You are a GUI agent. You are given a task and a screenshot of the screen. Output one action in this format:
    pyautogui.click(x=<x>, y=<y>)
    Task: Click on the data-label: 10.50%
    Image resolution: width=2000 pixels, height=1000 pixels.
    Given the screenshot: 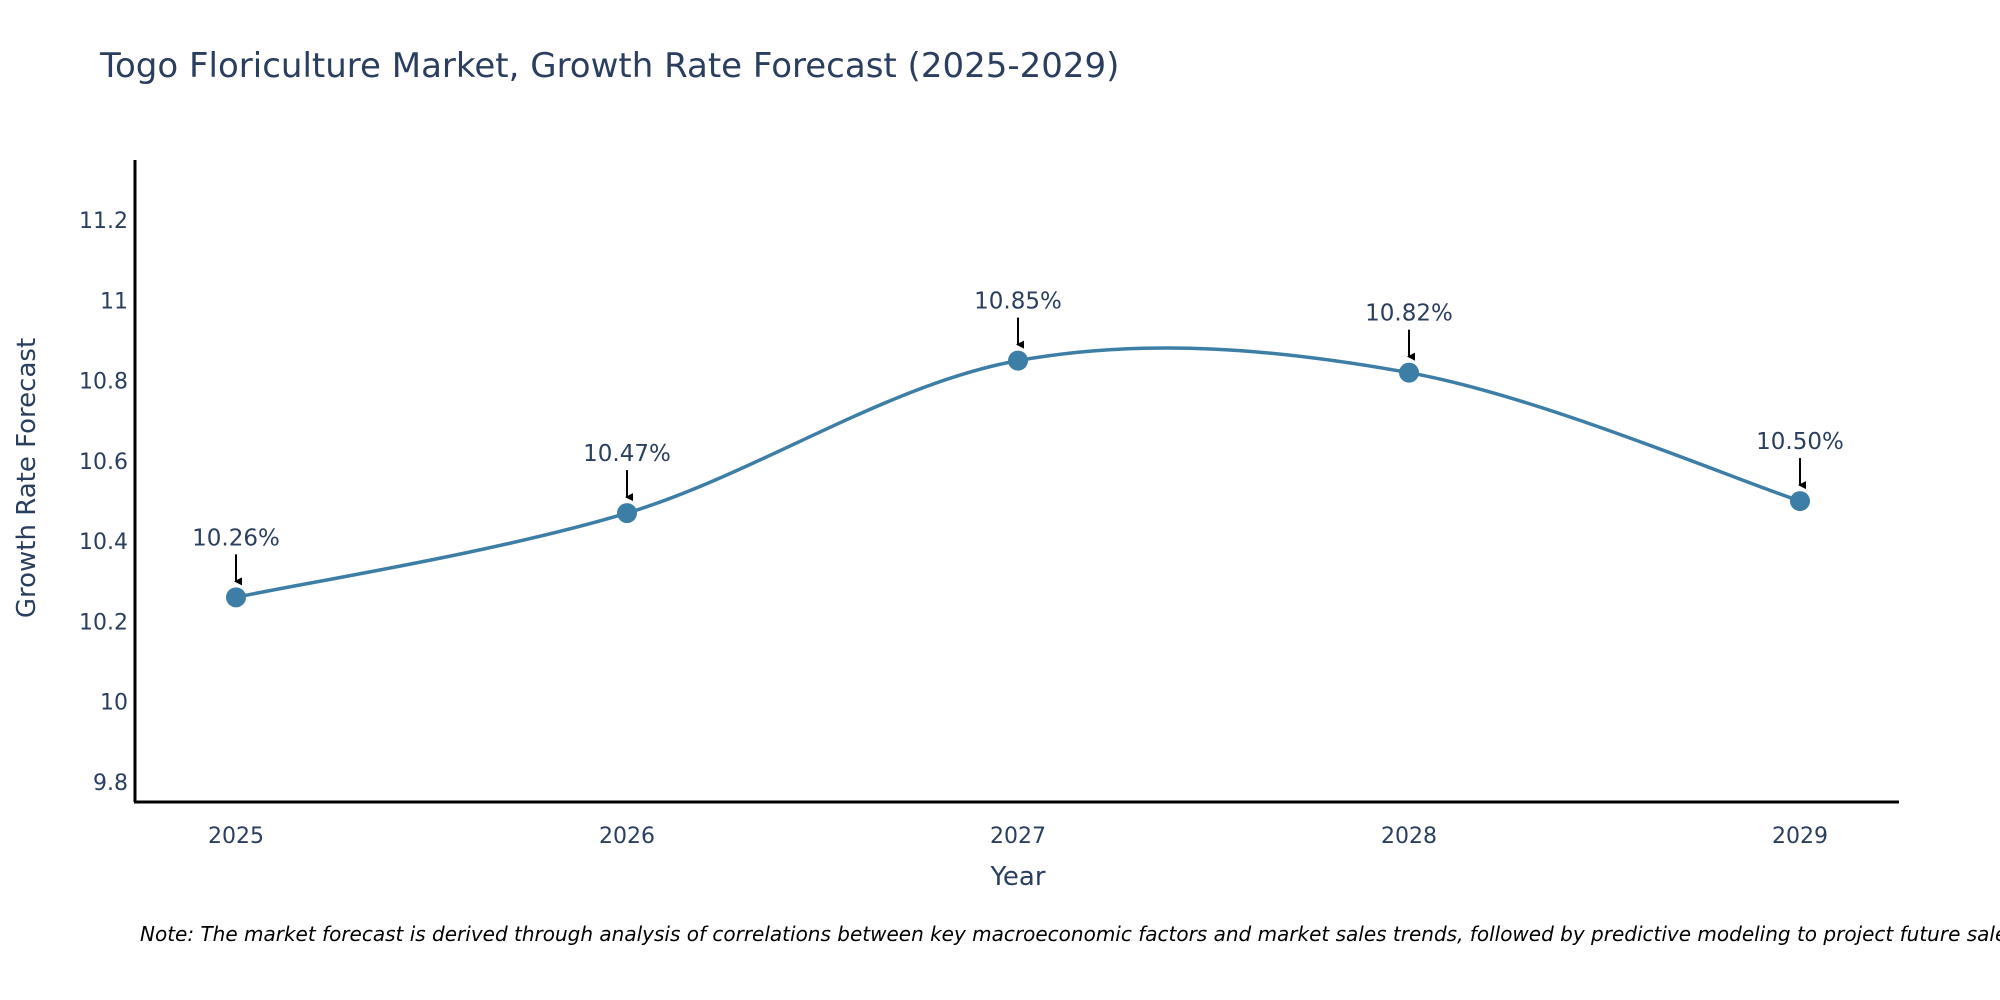 What is the action you would take?
    pyautogui.click(x=1800, y=442)
    